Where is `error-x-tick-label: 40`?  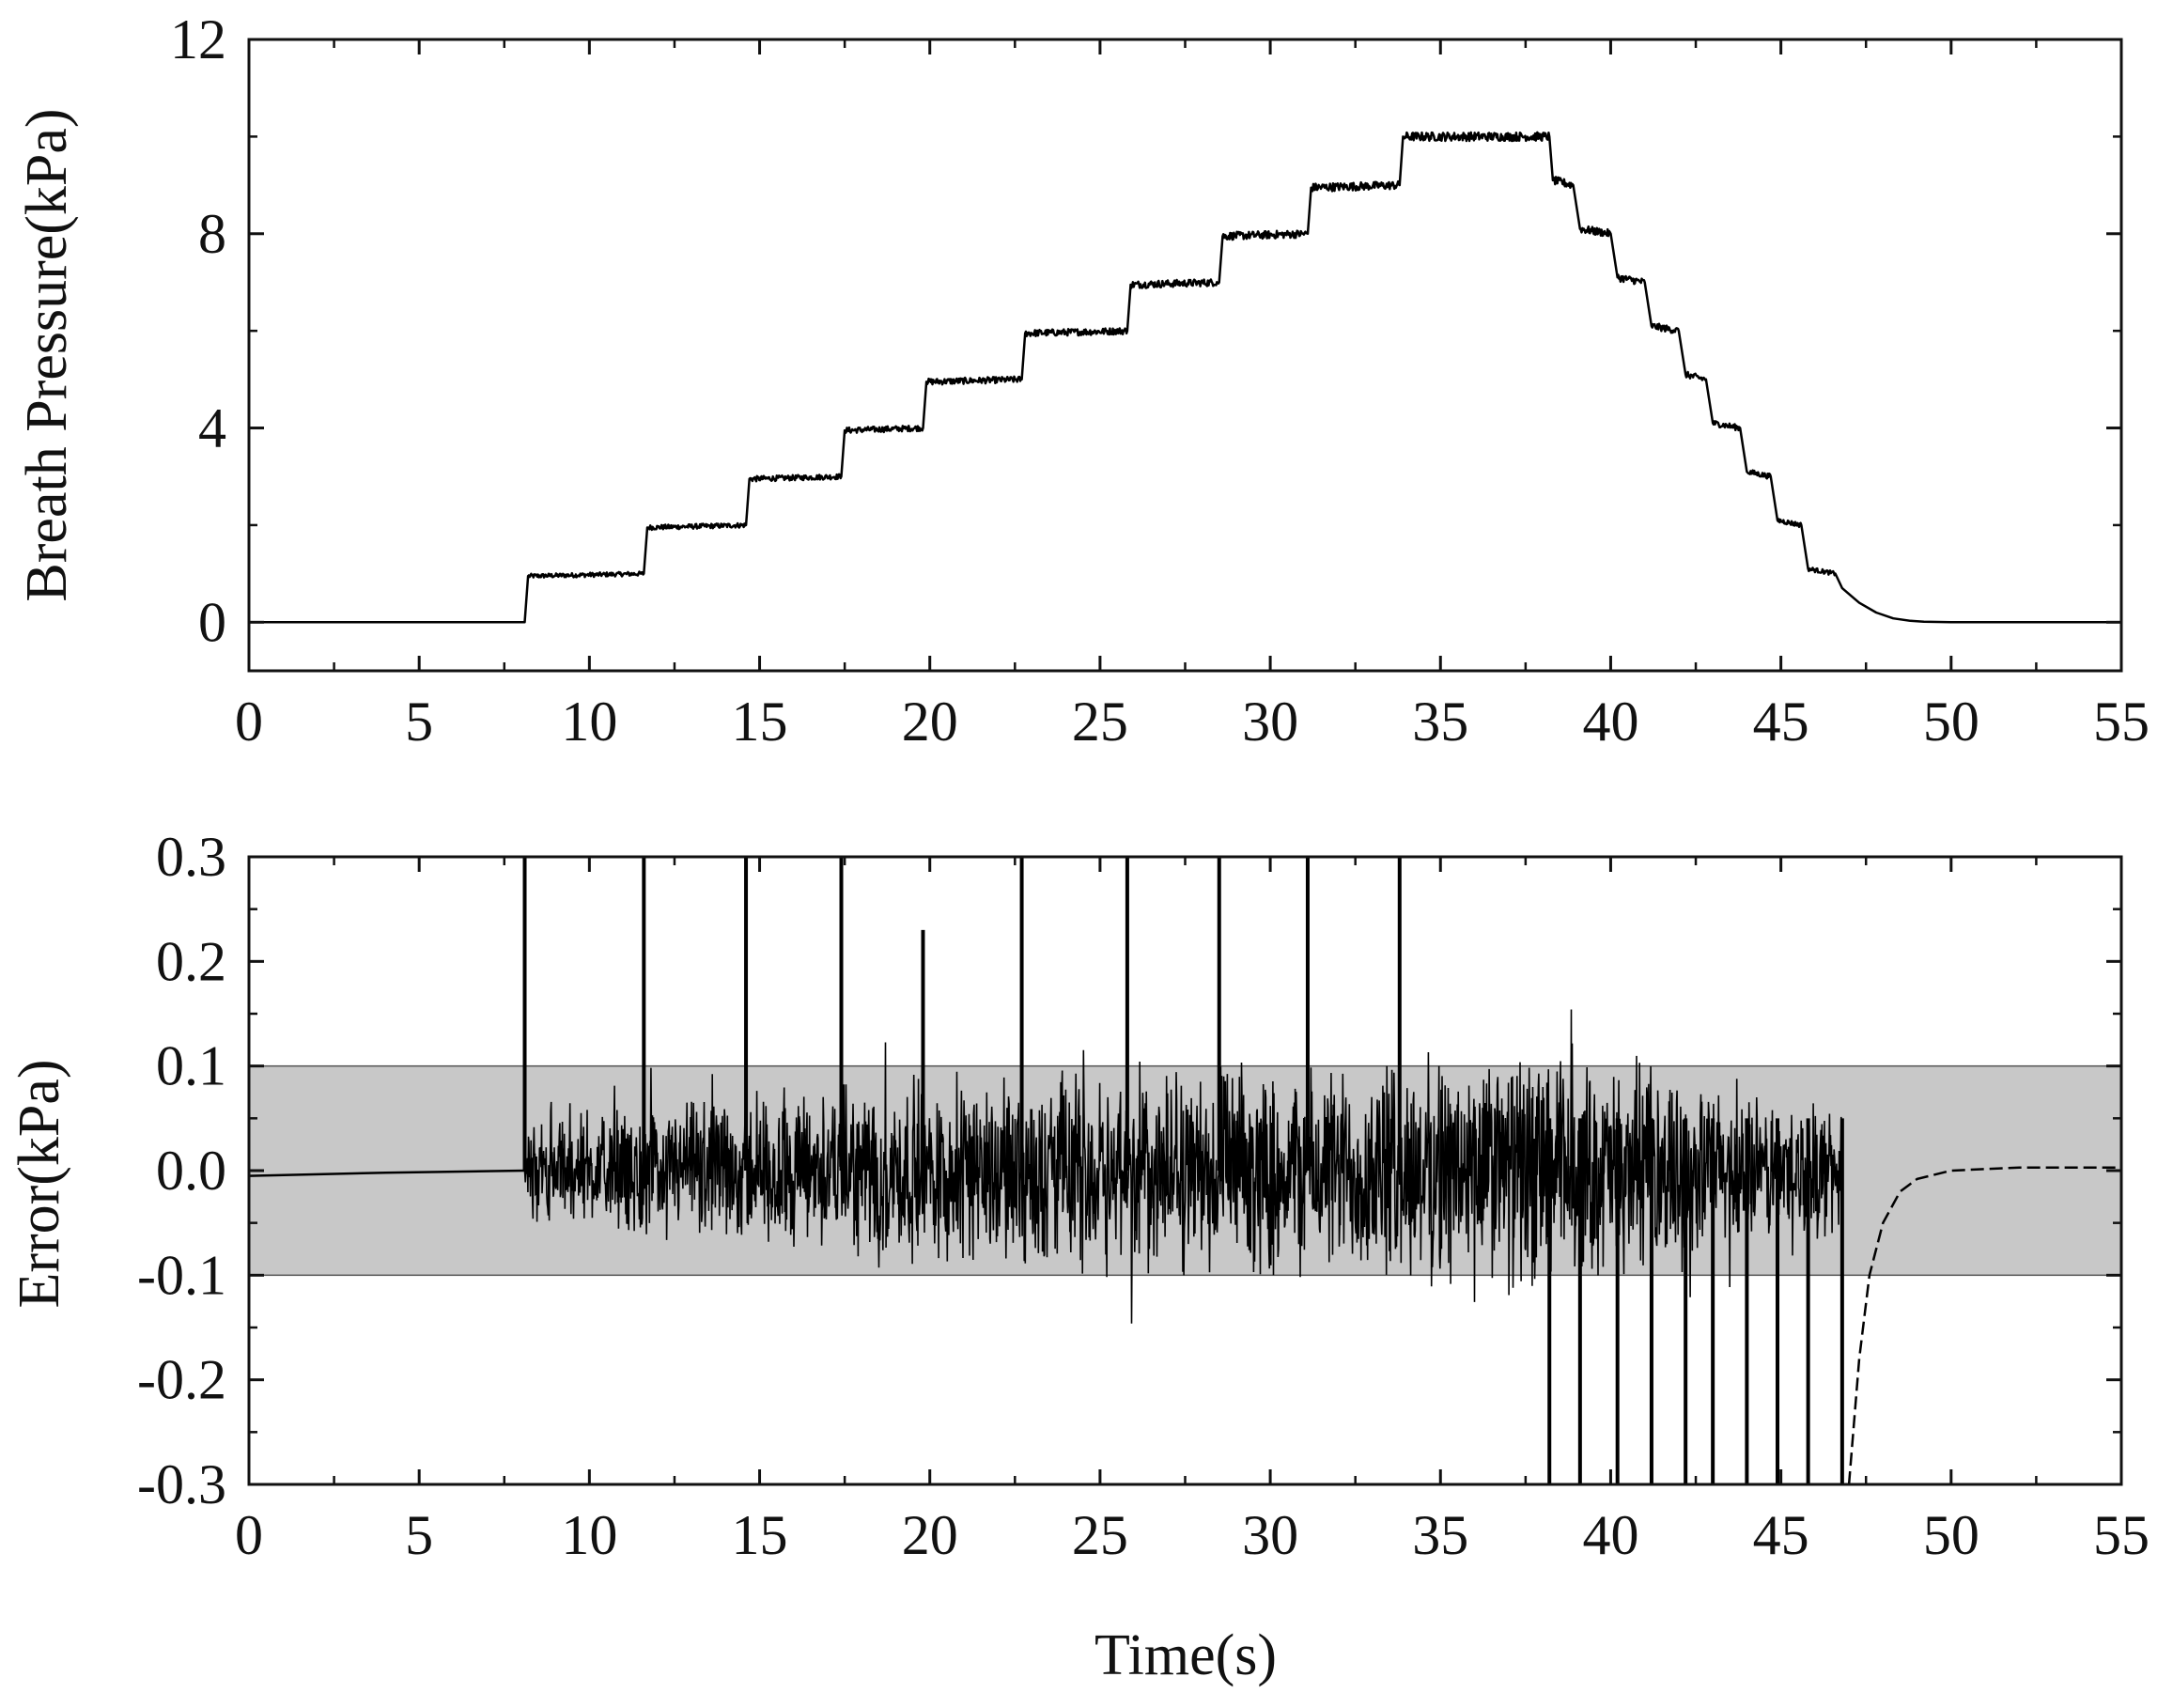 error-x-tick-label: 40 is located at coordinates (1610, 1535).